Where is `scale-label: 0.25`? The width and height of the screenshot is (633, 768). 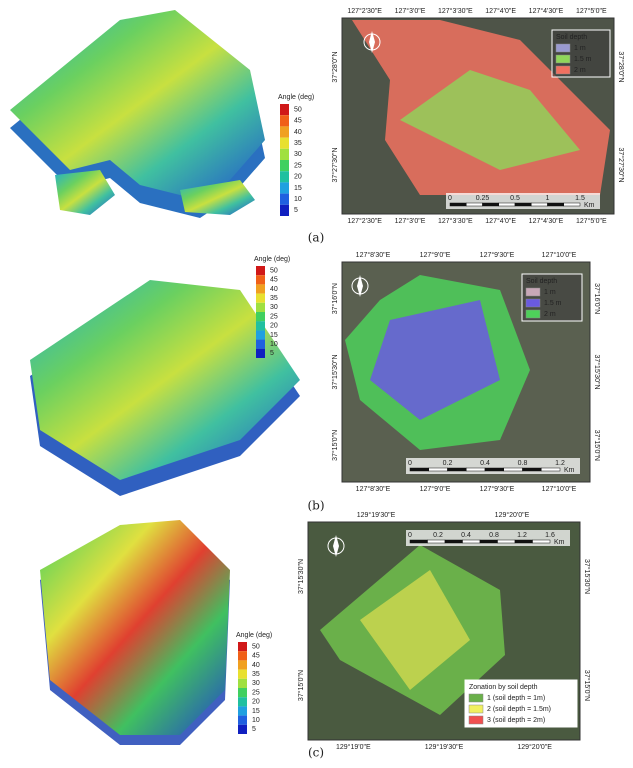
scale-label: 0.25 is located at coordinates (483, 198).